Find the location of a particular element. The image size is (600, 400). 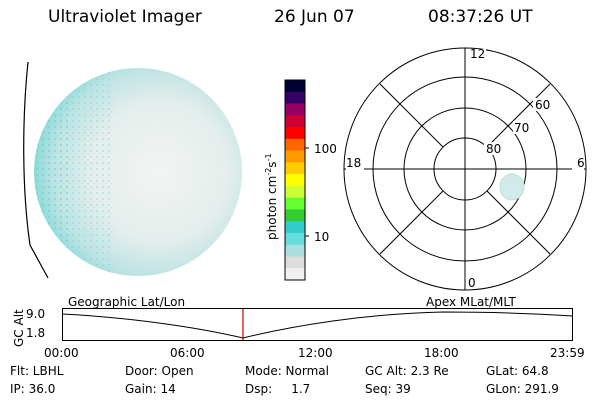

timeline-ytick-top: 9.0 is located at coordinates (36, 314).